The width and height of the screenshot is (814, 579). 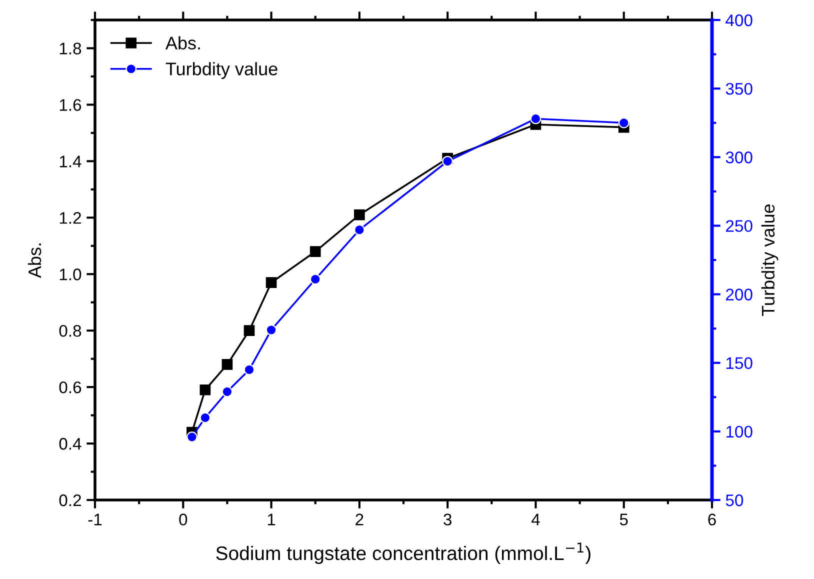 What do you see at coordinates (183, 520) in the screenshot?
I see `x-tick-label: 0` at bounding box center [183, 520].